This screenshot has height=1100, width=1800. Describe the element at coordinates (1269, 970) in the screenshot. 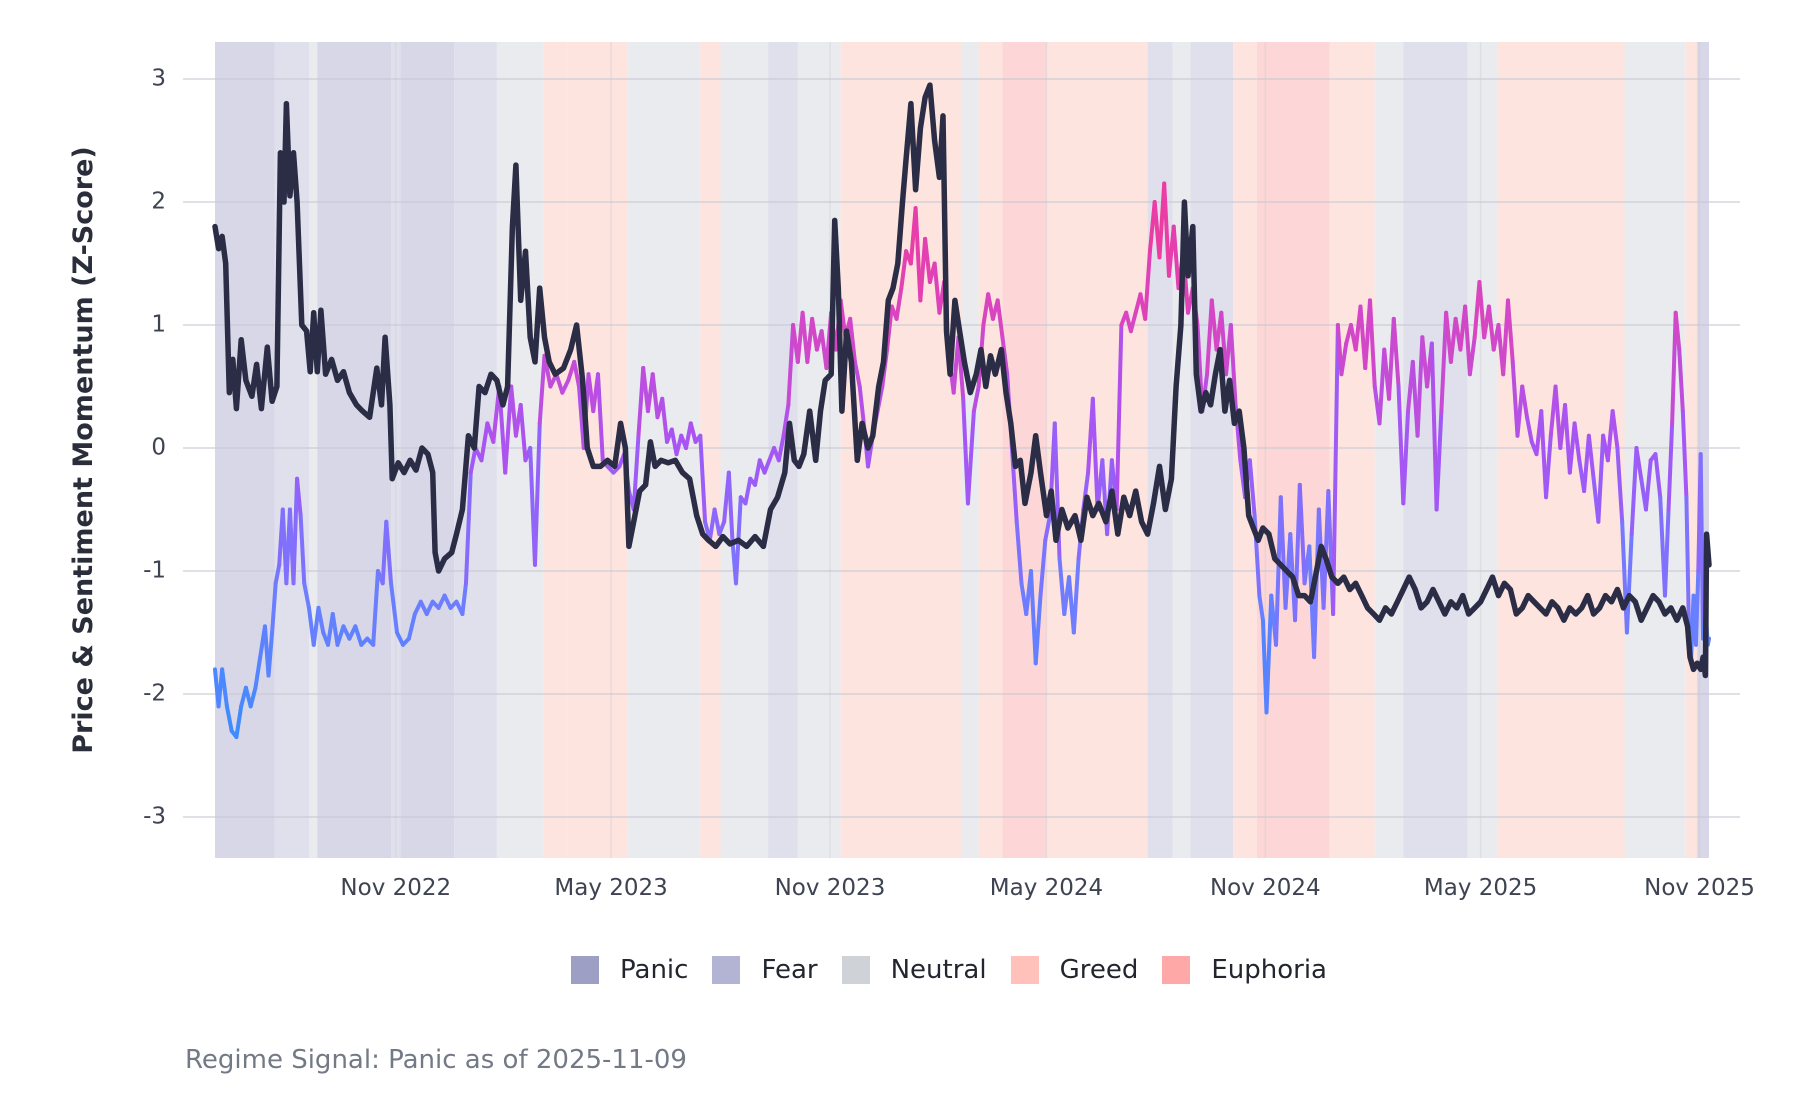

I see `legend-label: Euphoria` at that location.